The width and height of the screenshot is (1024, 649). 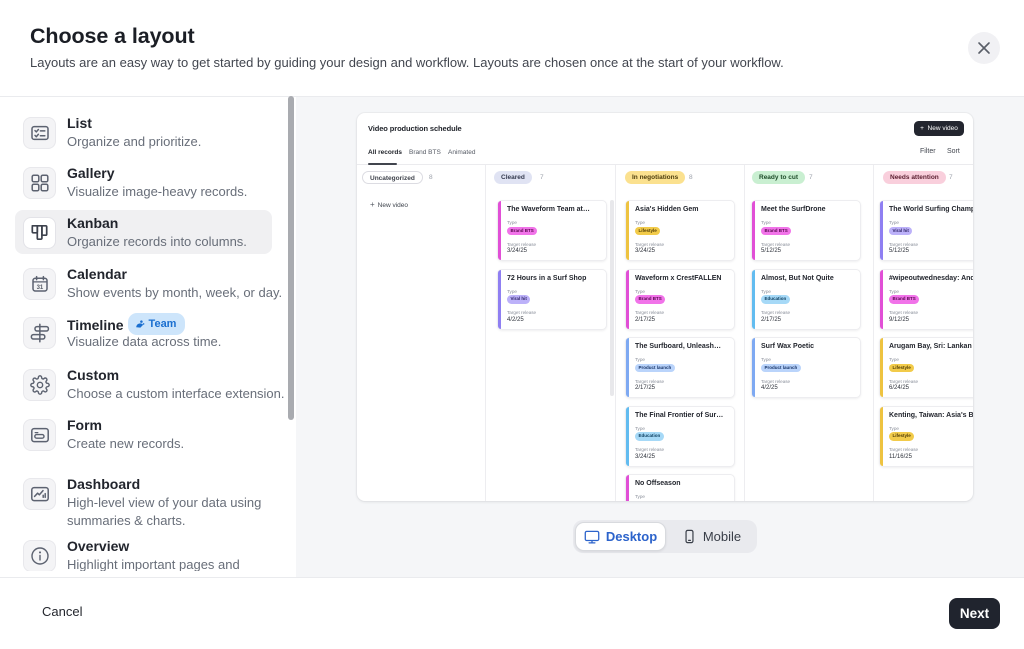 What do you see at coordinates (39, 288) in the screenshot?
I see `svg-text: 31` at bounding box center [39, 288].